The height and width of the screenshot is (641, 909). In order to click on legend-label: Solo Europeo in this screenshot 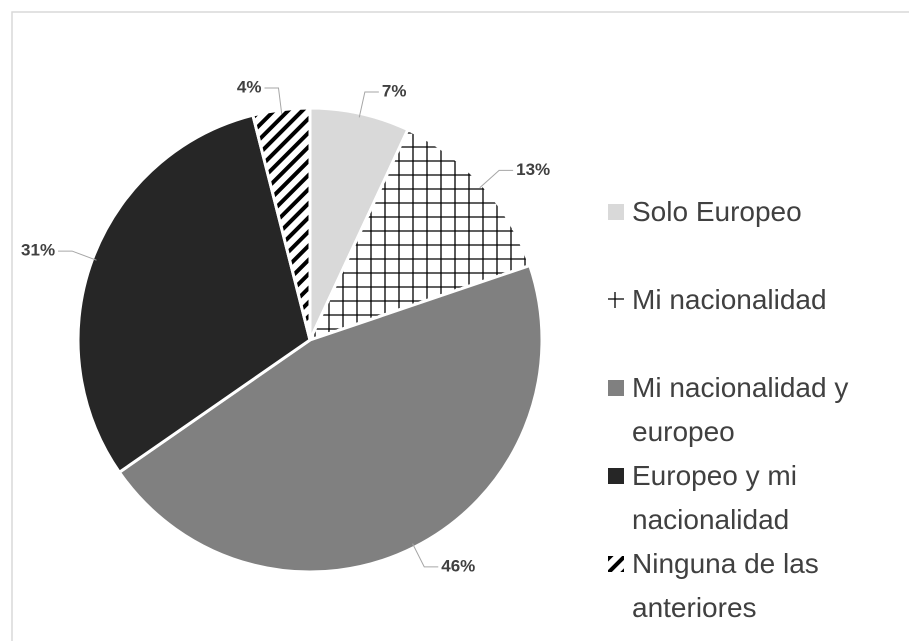, I will do `click(717, 211)`.